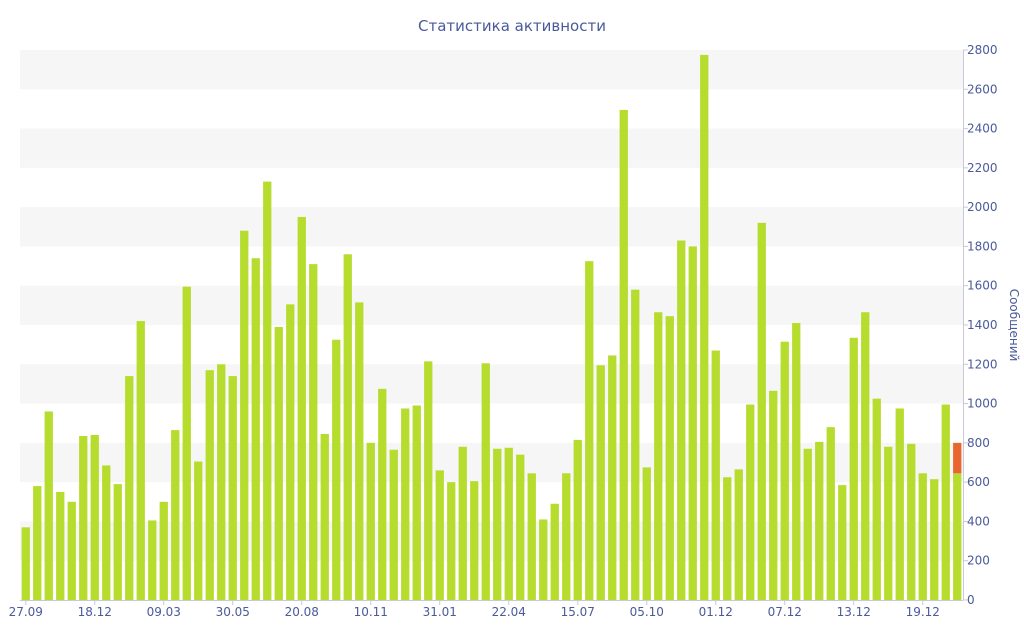 The height and width of the screenshot is (640, 1024). I want to click on x-tick-label: 15.07, so click(578, 612).